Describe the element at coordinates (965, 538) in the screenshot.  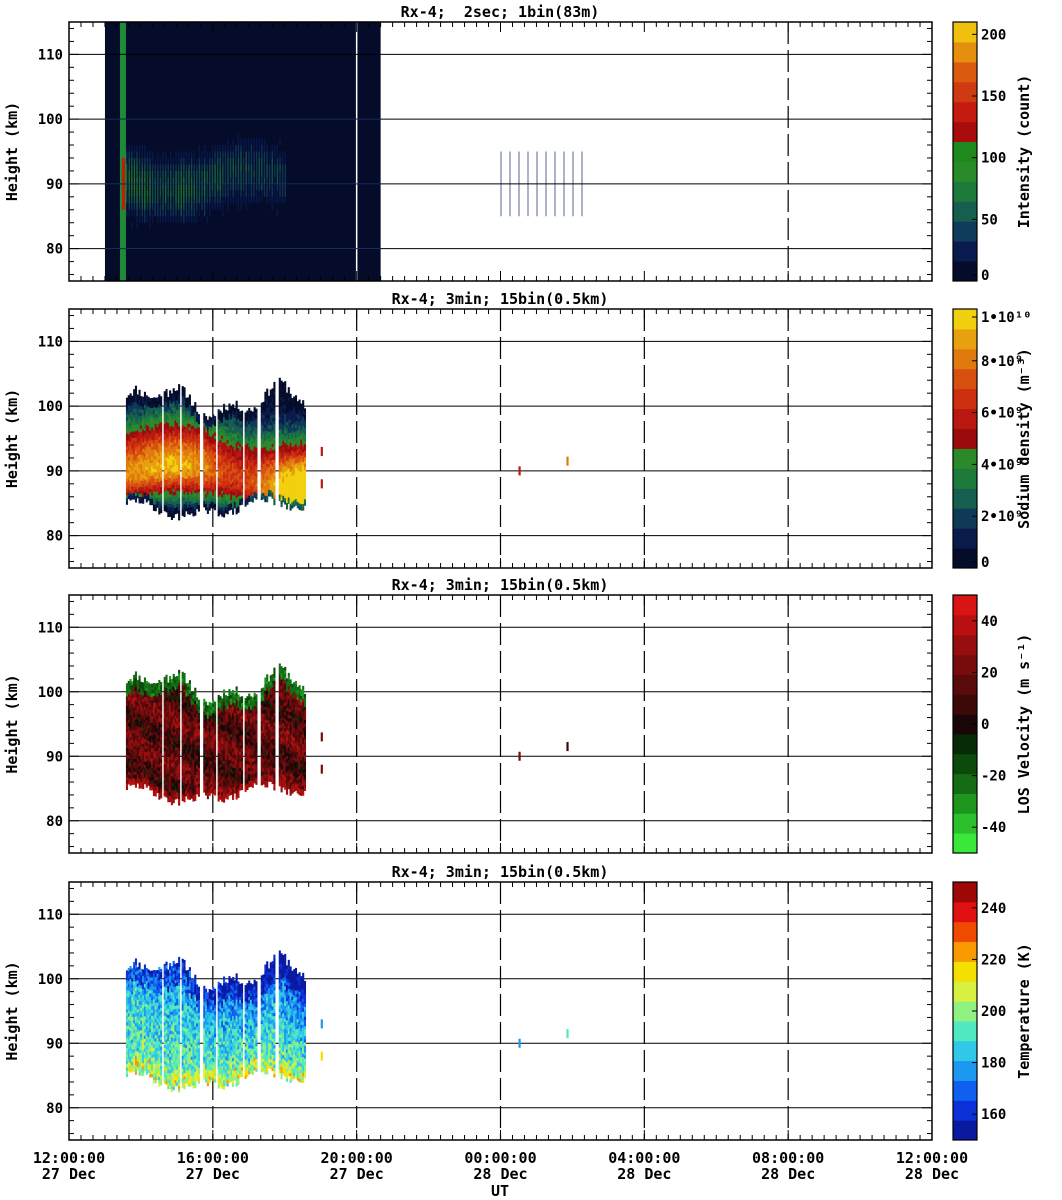
I see `colorbar-swatch` at that location.